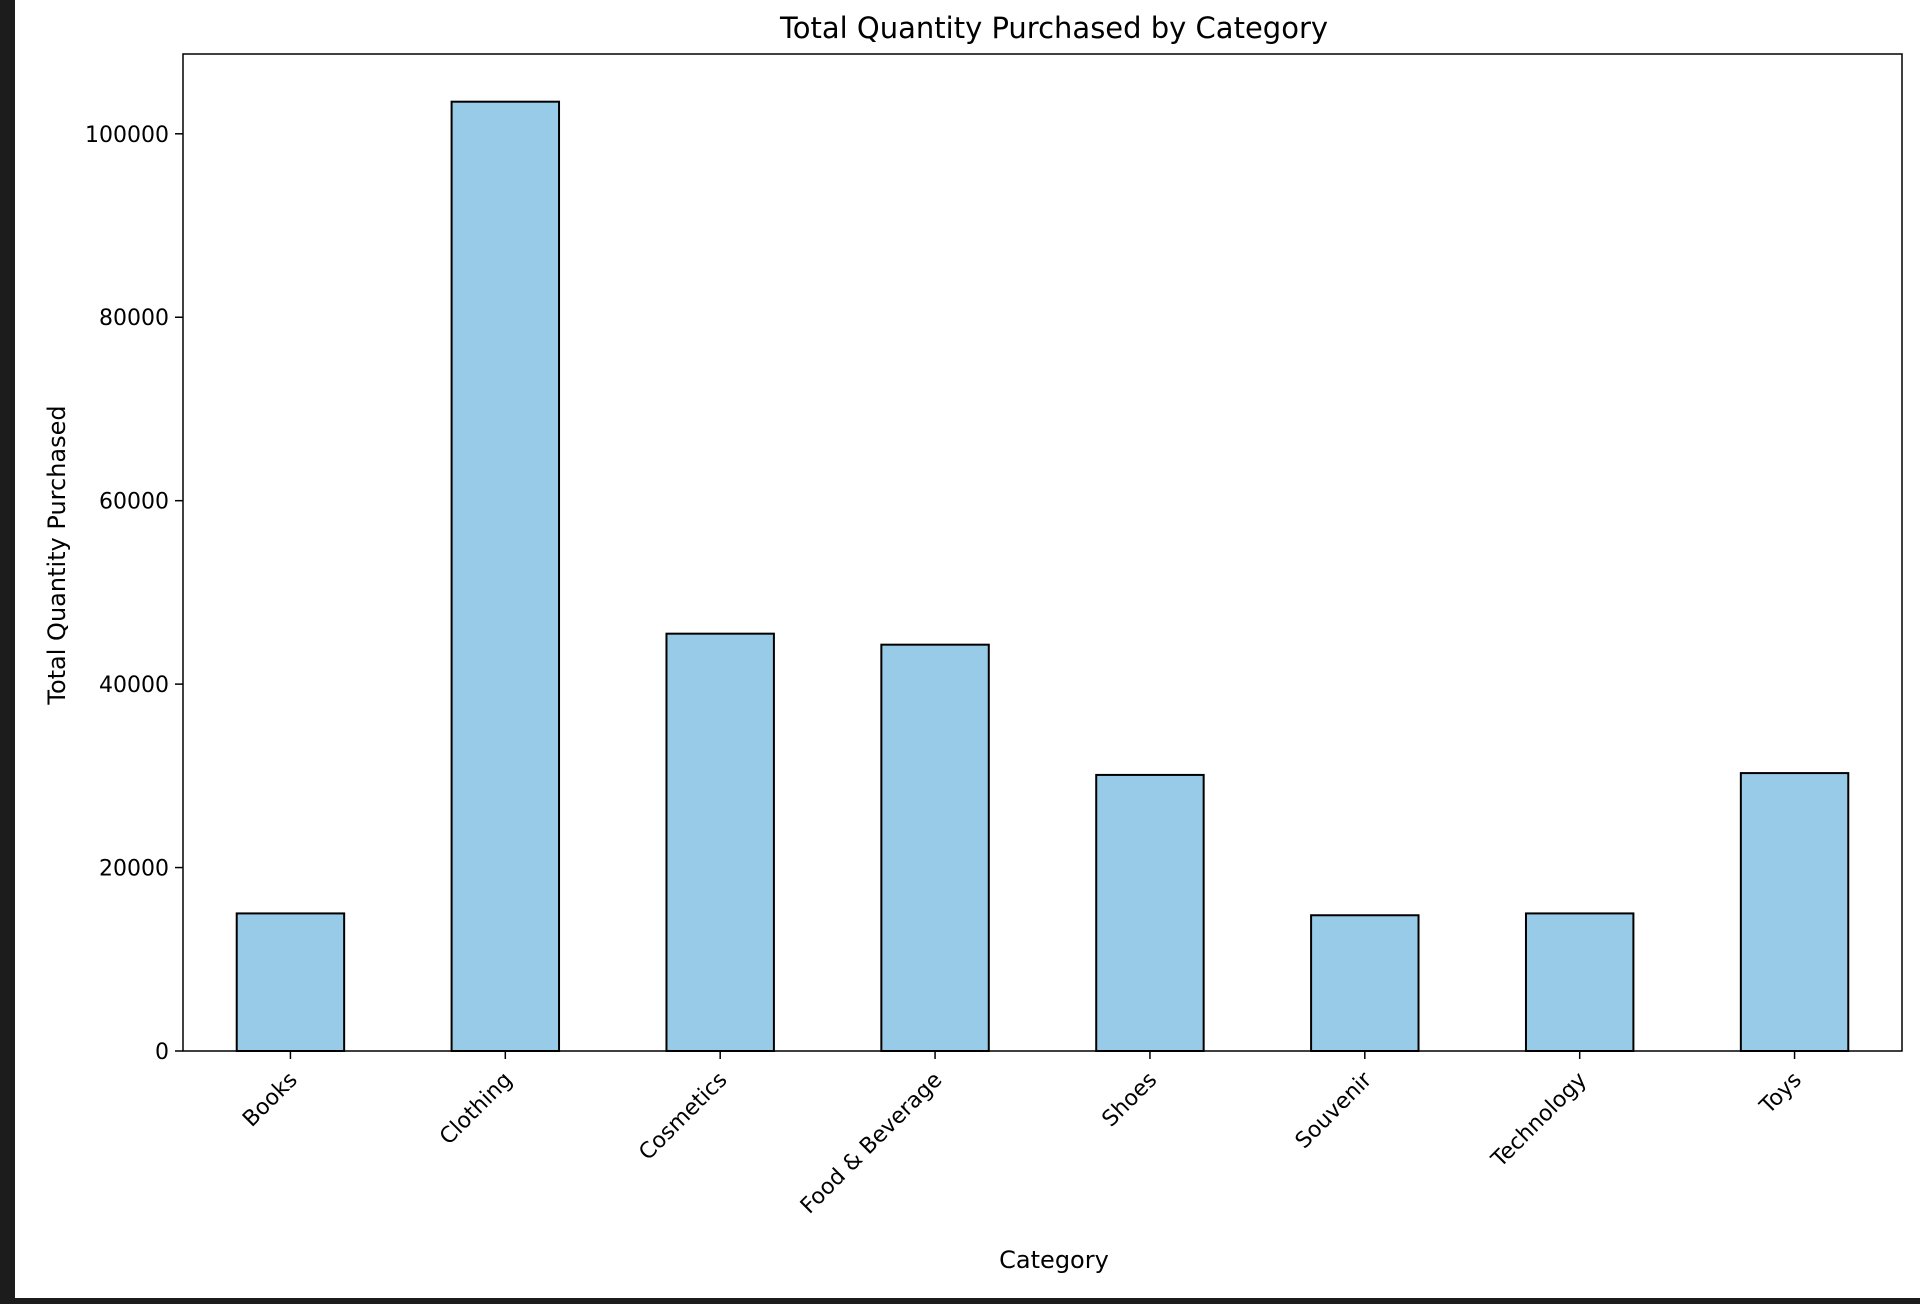  What do you see at coordinates (57, 555) in the screenshot?
I see `y-axis-label: Total Quantity Purchased` at bounding box center [57, 555].